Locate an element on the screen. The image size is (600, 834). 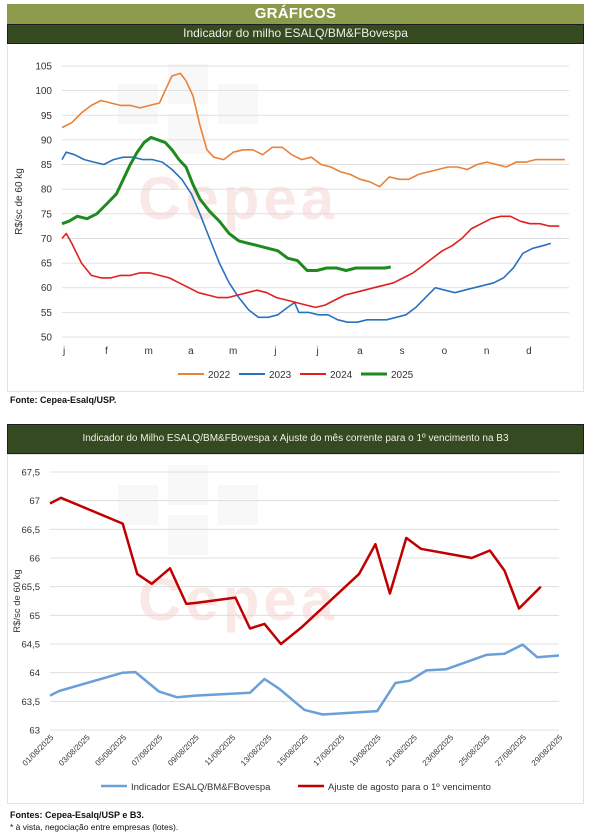
x-tick-label: 19/08/2025 is located at coordinates (365, 750).